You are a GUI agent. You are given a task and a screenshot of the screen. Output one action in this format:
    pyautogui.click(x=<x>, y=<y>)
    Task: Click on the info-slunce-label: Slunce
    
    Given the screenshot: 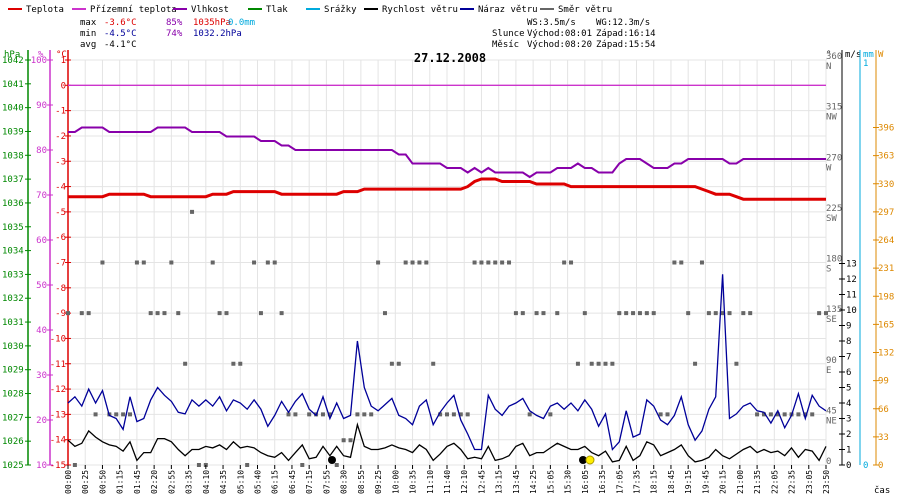 What is the action you would take?
    pyautogui.click(x=508, y=34)
    